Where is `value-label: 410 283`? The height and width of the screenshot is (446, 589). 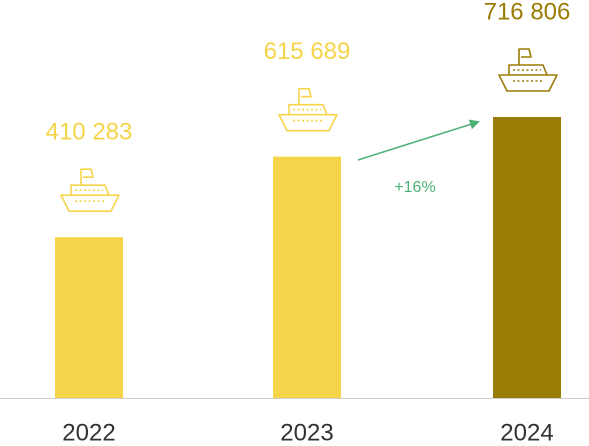 value-label: 410 283 is located at coordinates (89, 132).